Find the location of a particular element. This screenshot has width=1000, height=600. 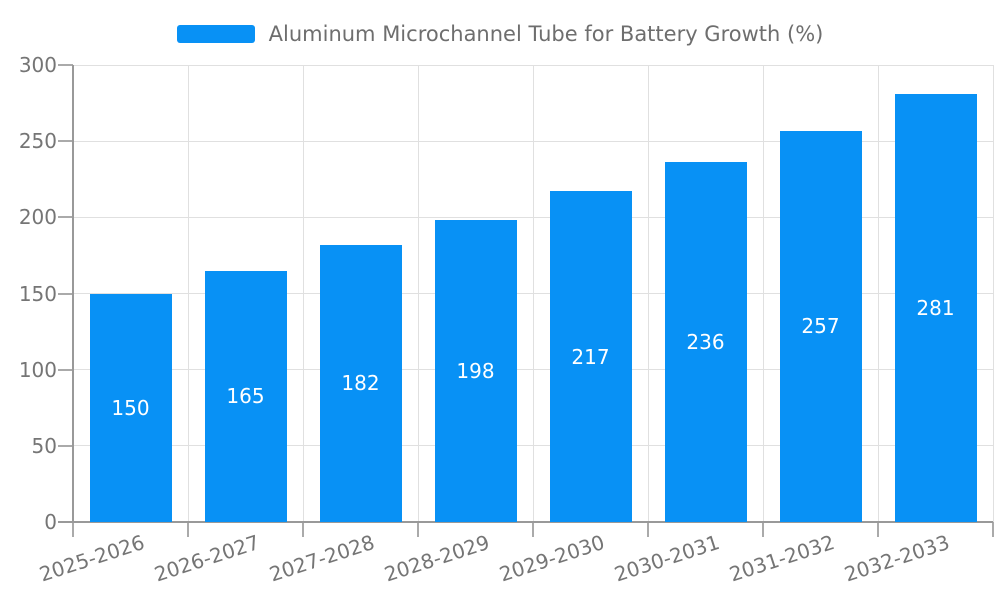

bar-2031-2032 is located at coordinates (820, 326).